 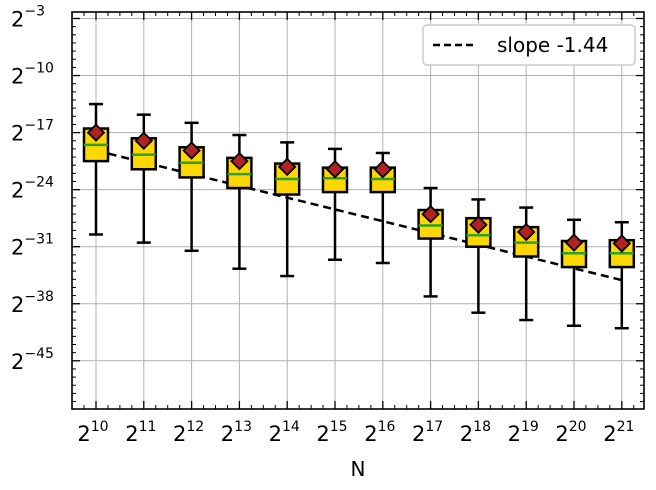 What do you see at coordinates (28, 18) in the screenshot?
I see `y-tick-label: 2−3` at bounding box center [28, 18].